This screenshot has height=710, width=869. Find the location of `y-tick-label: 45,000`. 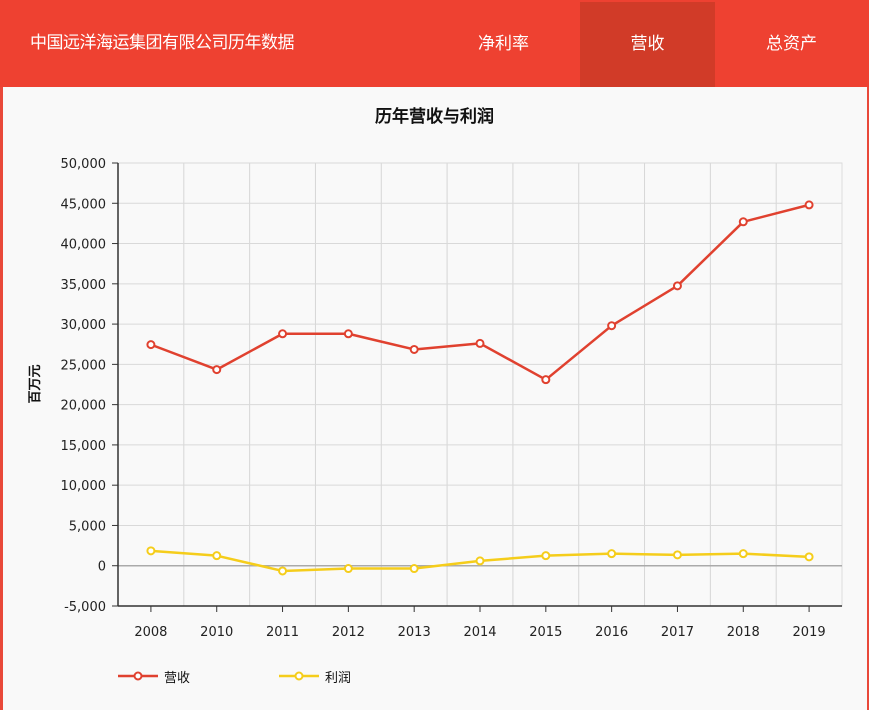

y-tick-label: 45,000 is located at coordinates (84, 204).